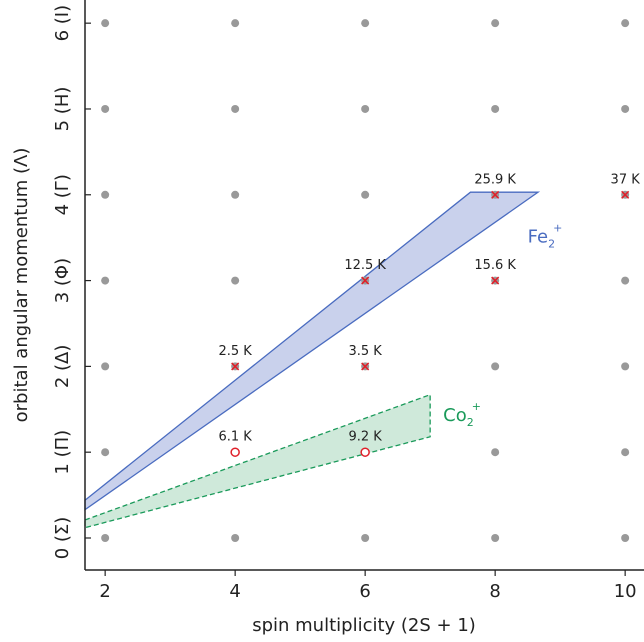 This screenshot has width=644, height=642. I want to click on point-label: 25.9 K, so click(495, 179).